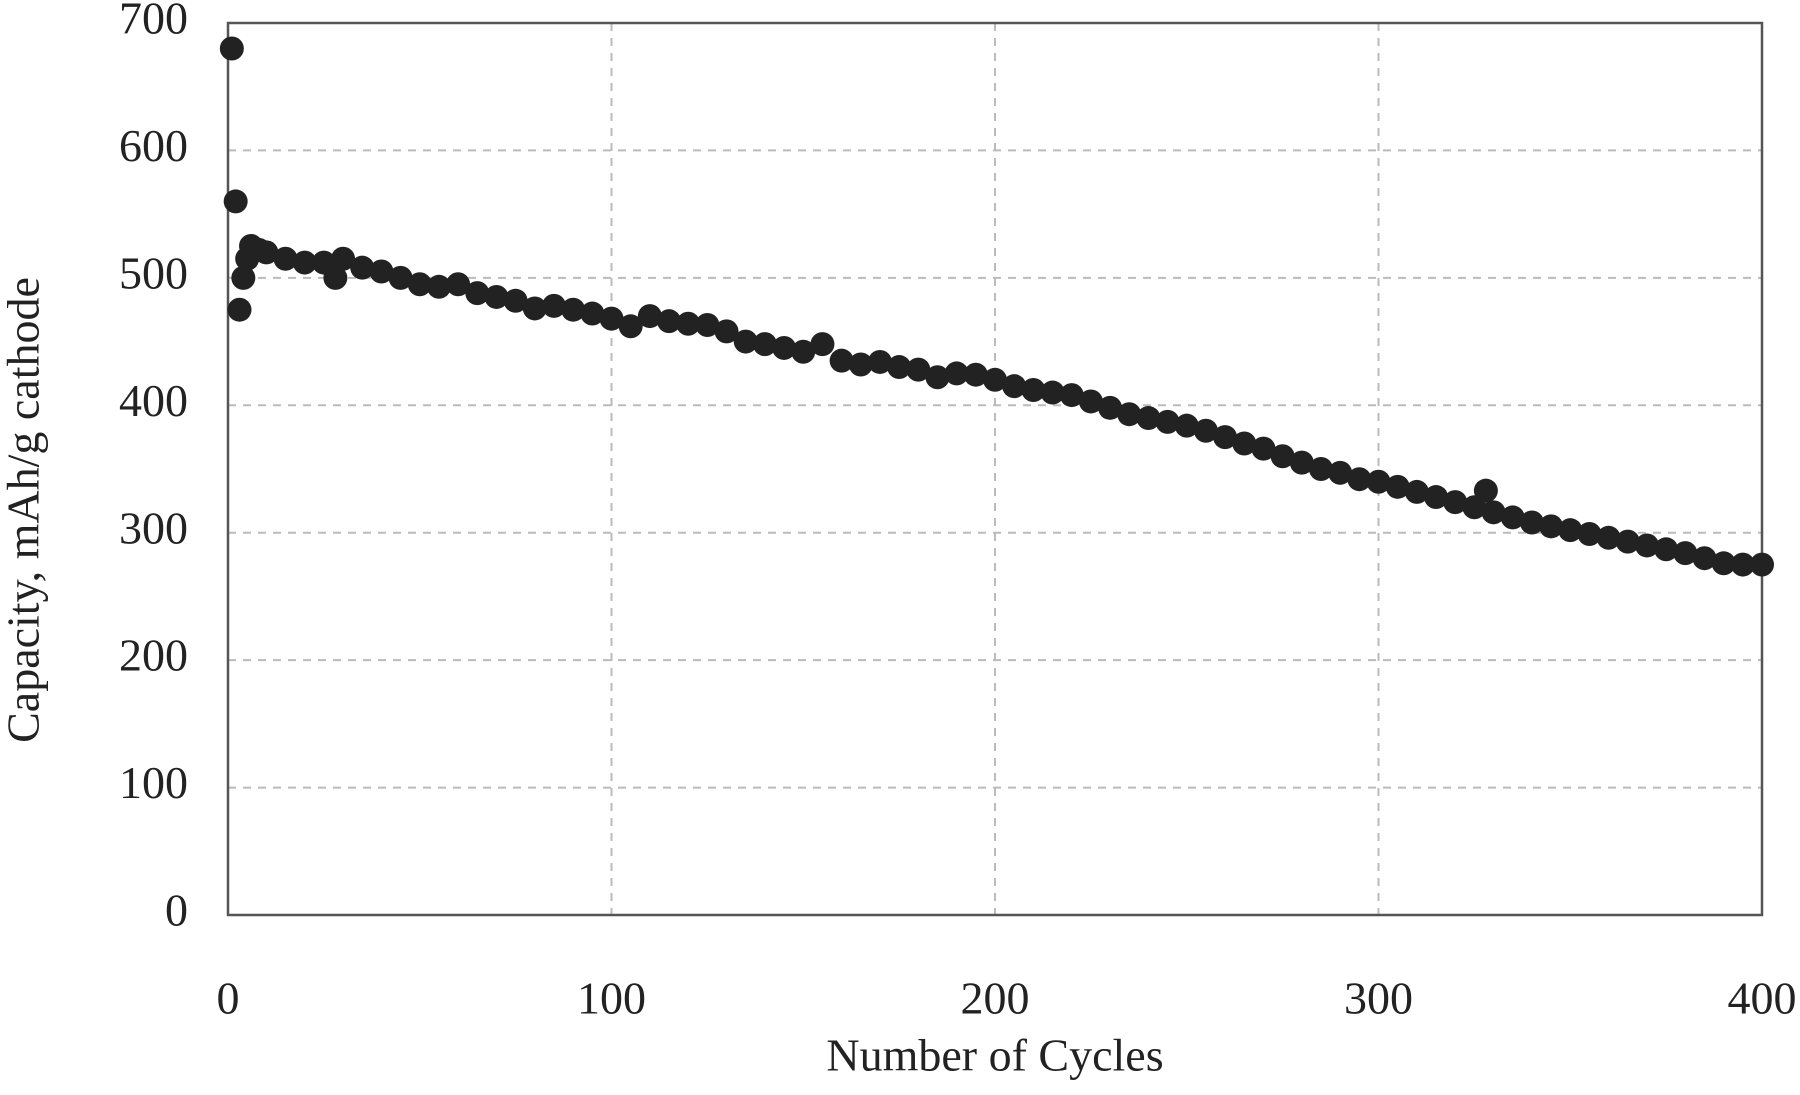  I want to click on y-tick-label: 0, so click(176, 910).